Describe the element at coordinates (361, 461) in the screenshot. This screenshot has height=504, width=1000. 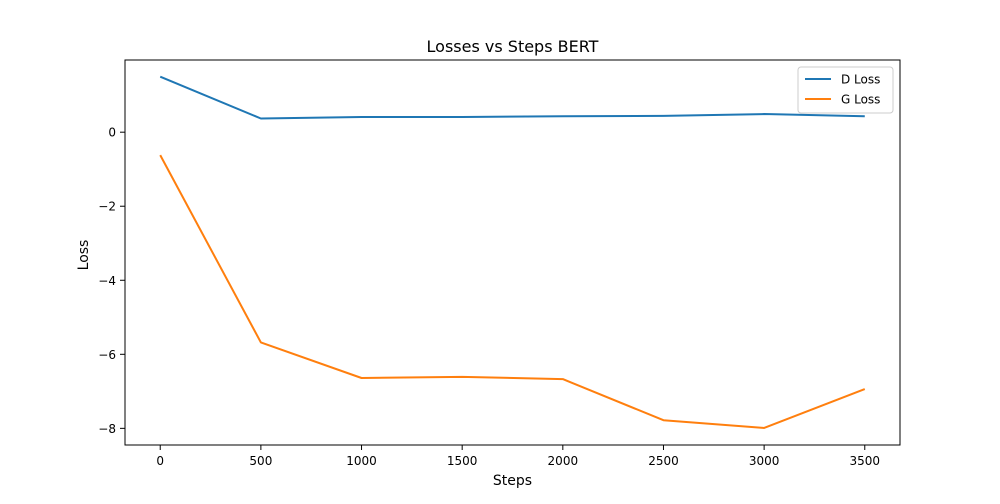
I see `x-tick-label: 1000` at that location.